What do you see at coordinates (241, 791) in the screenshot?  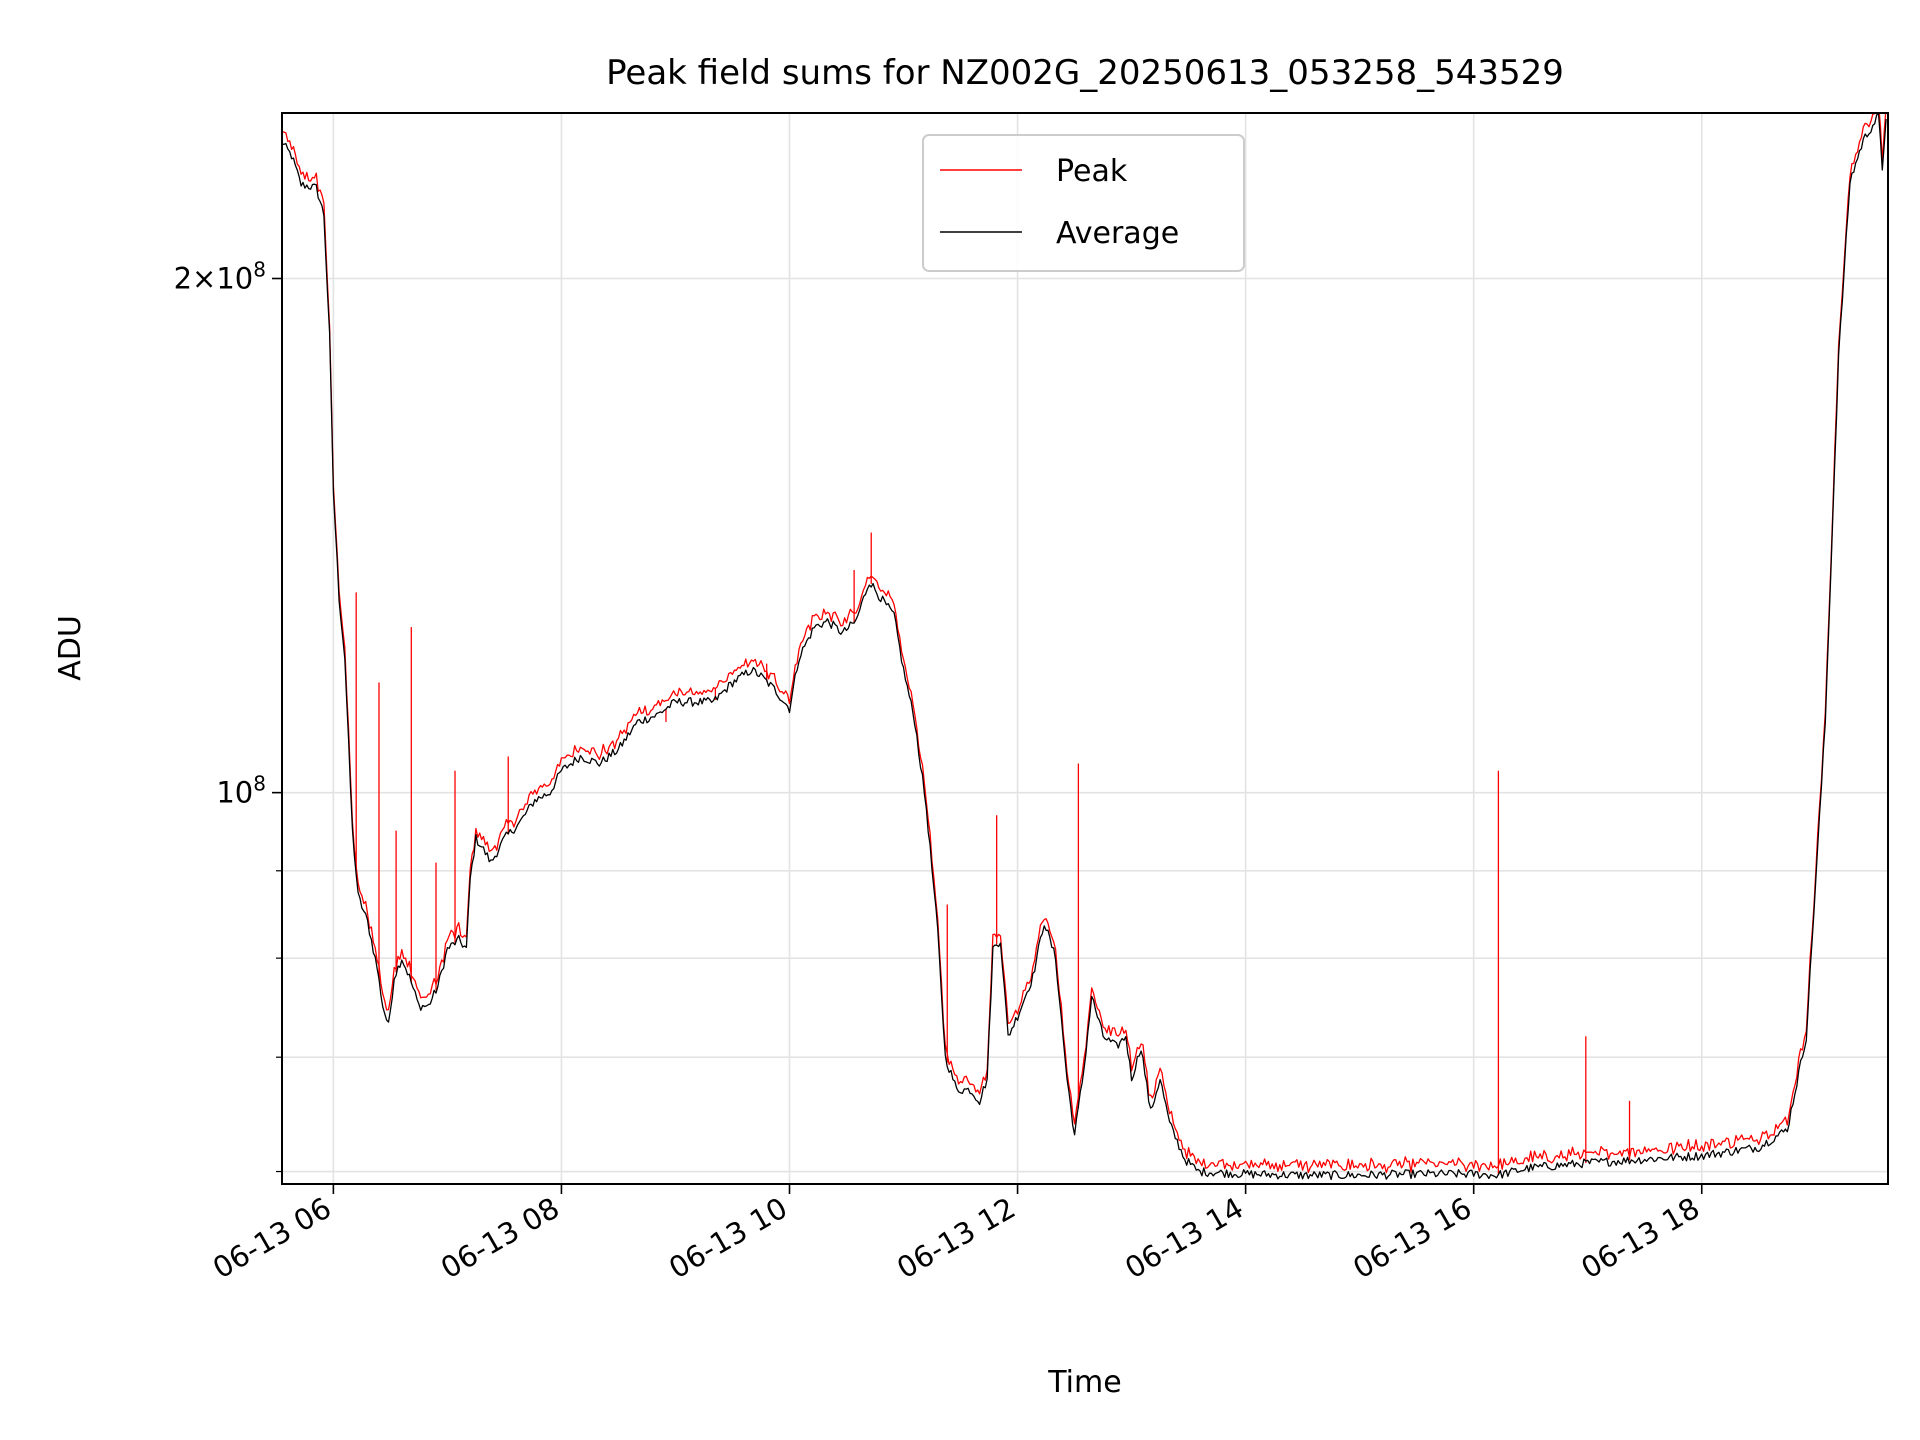 I see `y-tick-label: 108` at bounding box center [241, 791].